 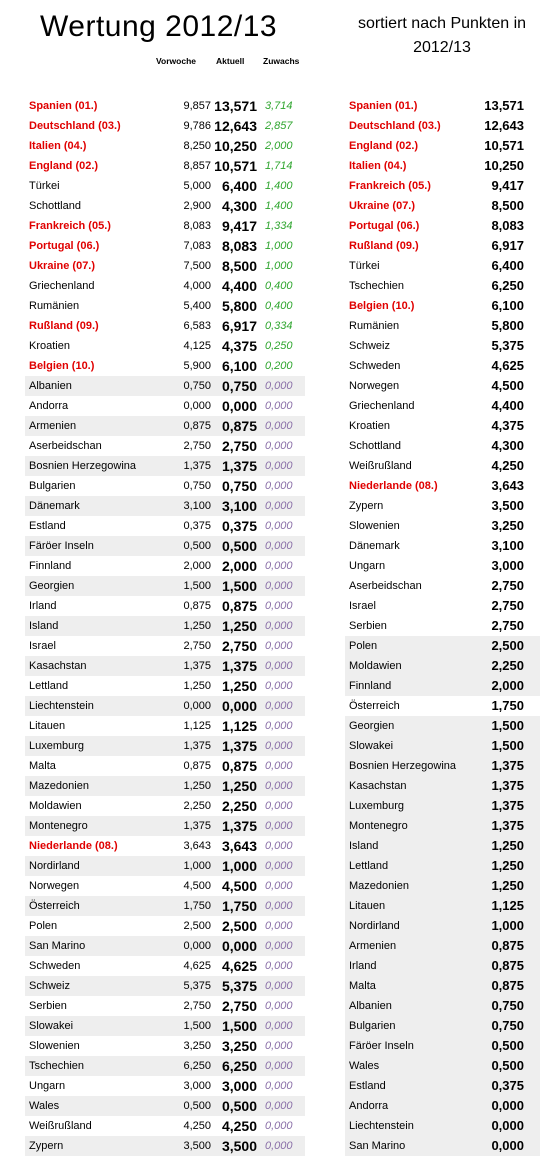 What do you see at coordinates (239, 806) in the screenshot?
I see `current-value: 2,250` at bounding box center [239, 806].